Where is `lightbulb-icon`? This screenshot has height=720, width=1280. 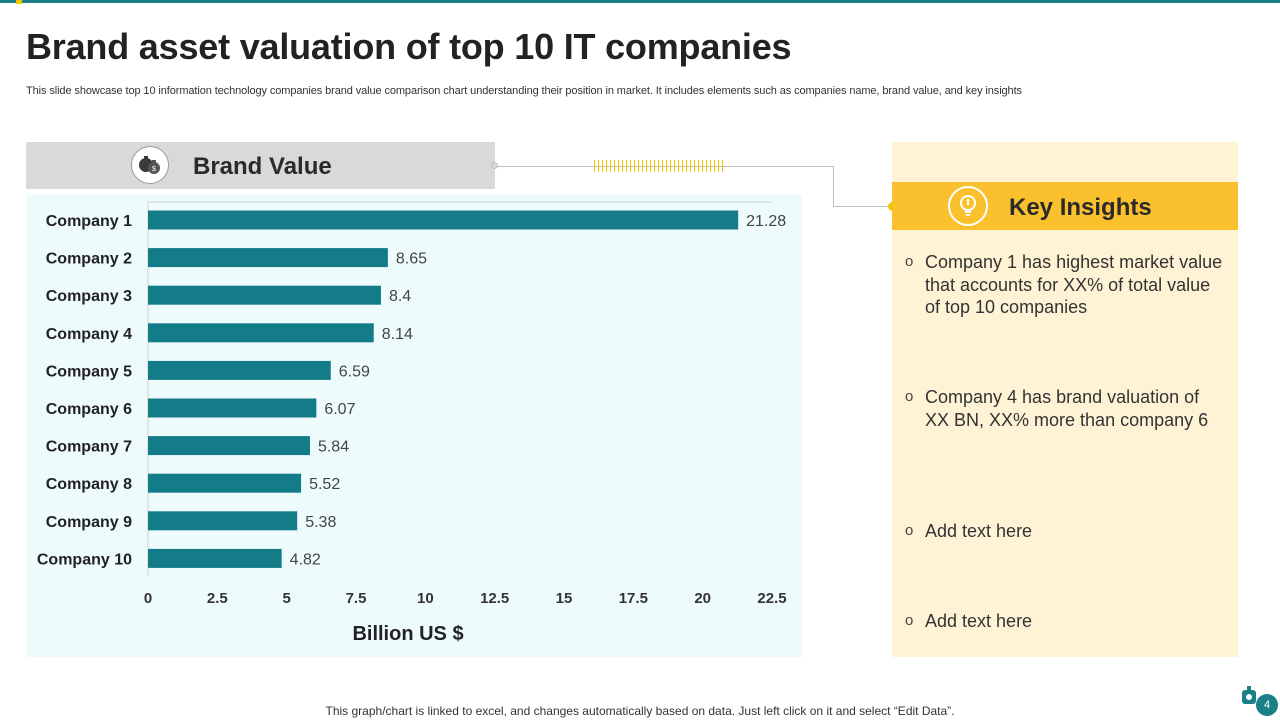
lightbulb-icon is located at coordinates (968, 206).